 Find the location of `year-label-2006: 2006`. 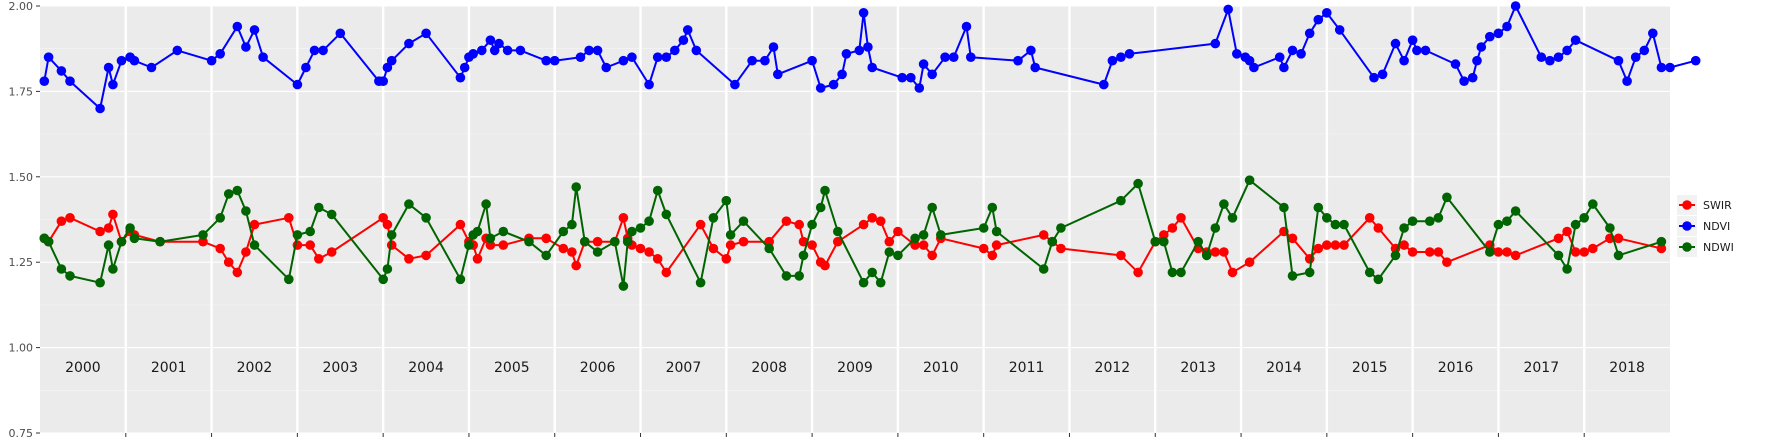

year-label-2006: 2006 is located at coordinates (598, 368).